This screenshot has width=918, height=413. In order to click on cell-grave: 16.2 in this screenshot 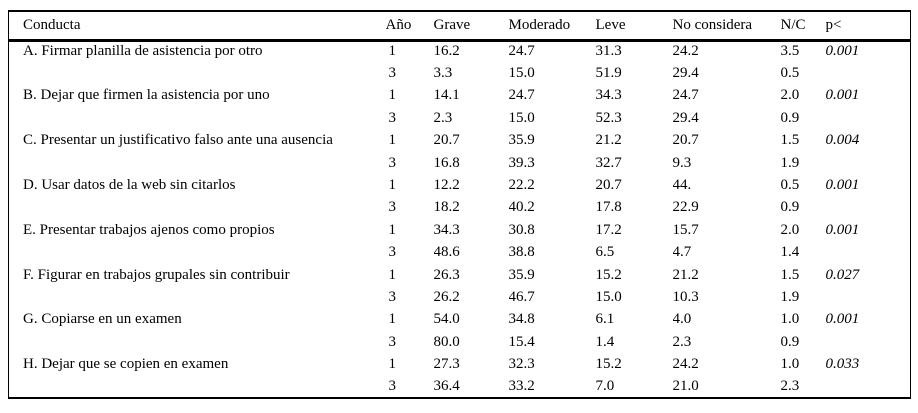, I will do `click(446, 51)`.